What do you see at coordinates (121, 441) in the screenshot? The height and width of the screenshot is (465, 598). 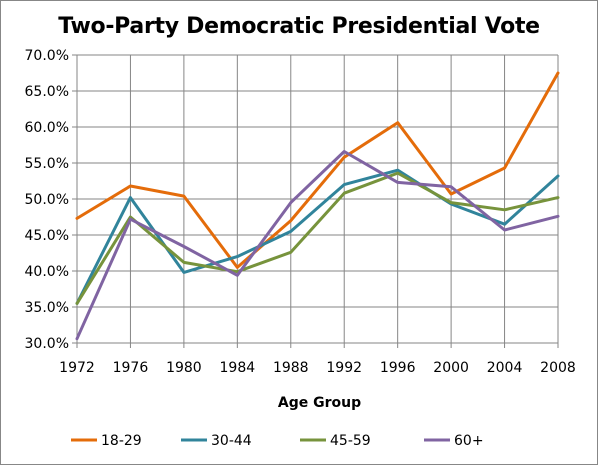 I see `legend-label: 18-29` at bounding box center [121, 441].